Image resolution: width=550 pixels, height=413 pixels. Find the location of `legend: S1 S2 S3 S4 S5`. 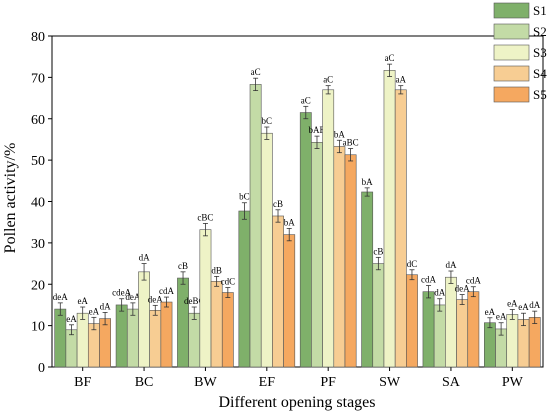

legend: S1 S2 S3 S4 S5 is located at coordinates (520, 52).